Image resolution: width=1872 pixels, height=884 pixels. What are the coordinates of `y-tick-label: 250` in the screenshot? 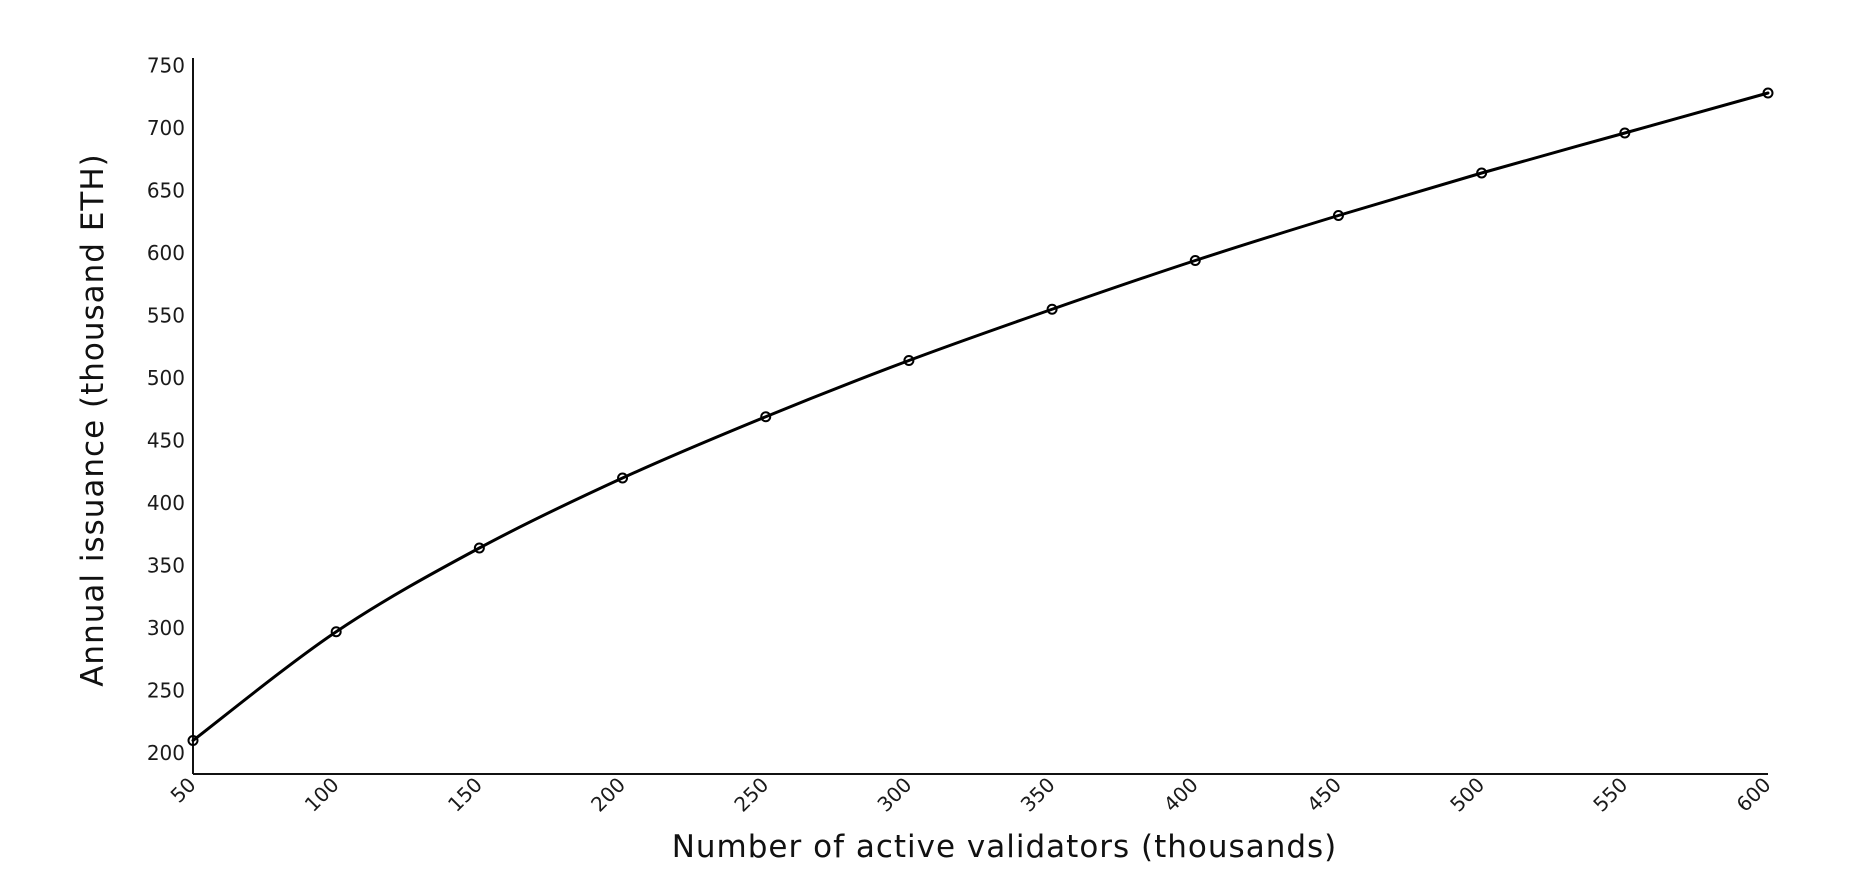 It's located at (166, 691).